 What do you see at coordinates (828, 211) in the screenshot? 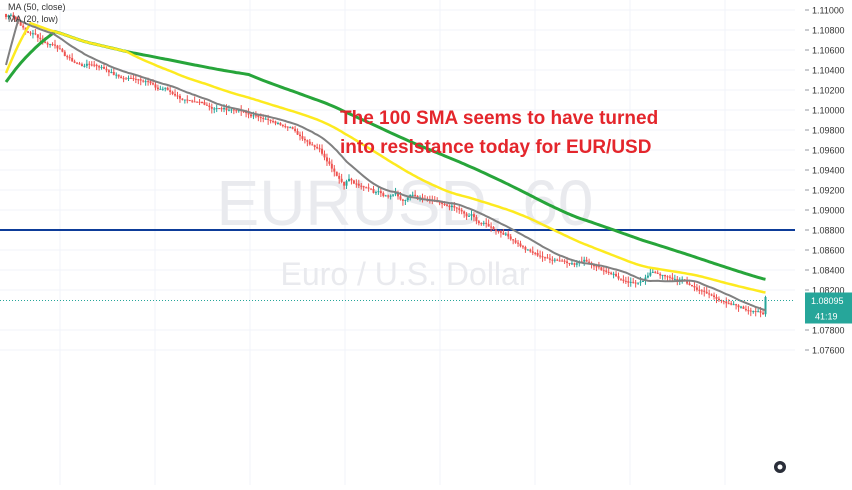
I see `y-tick-label: 1.09000` at bounding box center [828, 211].